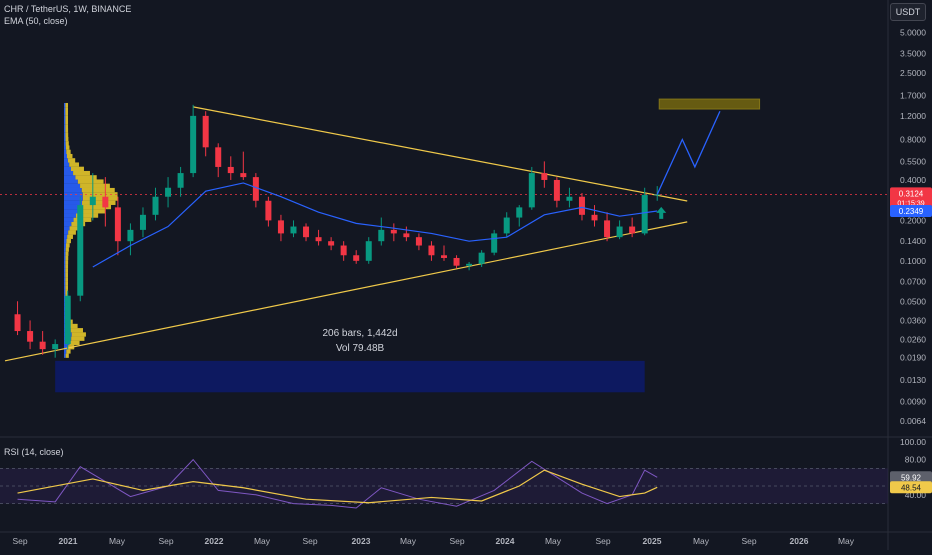 This screenshot has height=555, width=932. Describe the element at coordinates (68, 9) in the screenshot. I see `symbol-legend: CHR / TetherUS, 1W, BINANCE` at that location.